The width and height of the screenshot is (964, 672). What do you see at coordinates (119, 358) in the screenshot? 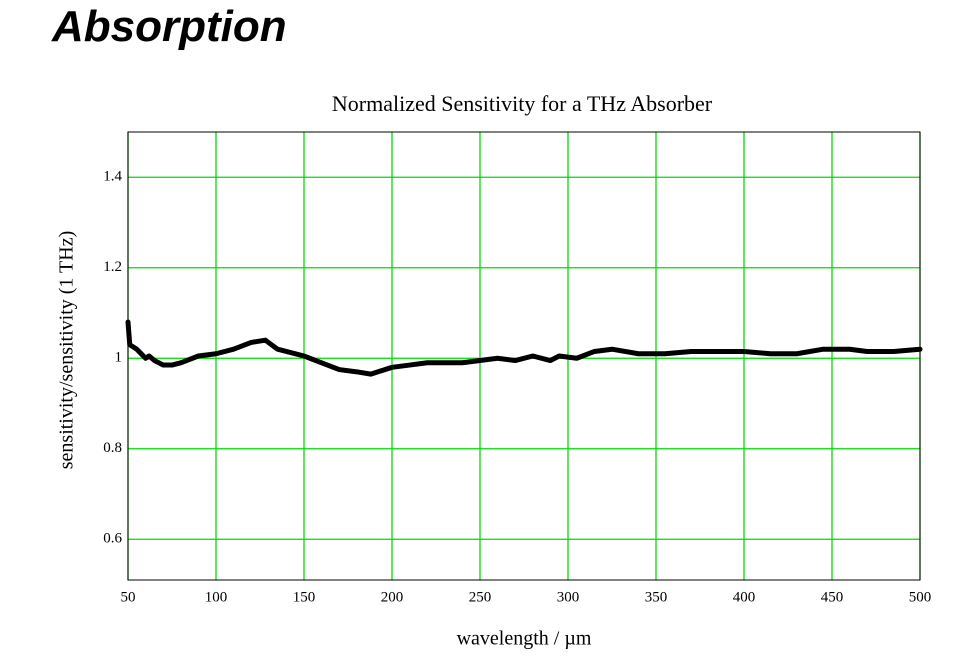
I see `y-tick-label: 1` at bounding box center [119, 358].